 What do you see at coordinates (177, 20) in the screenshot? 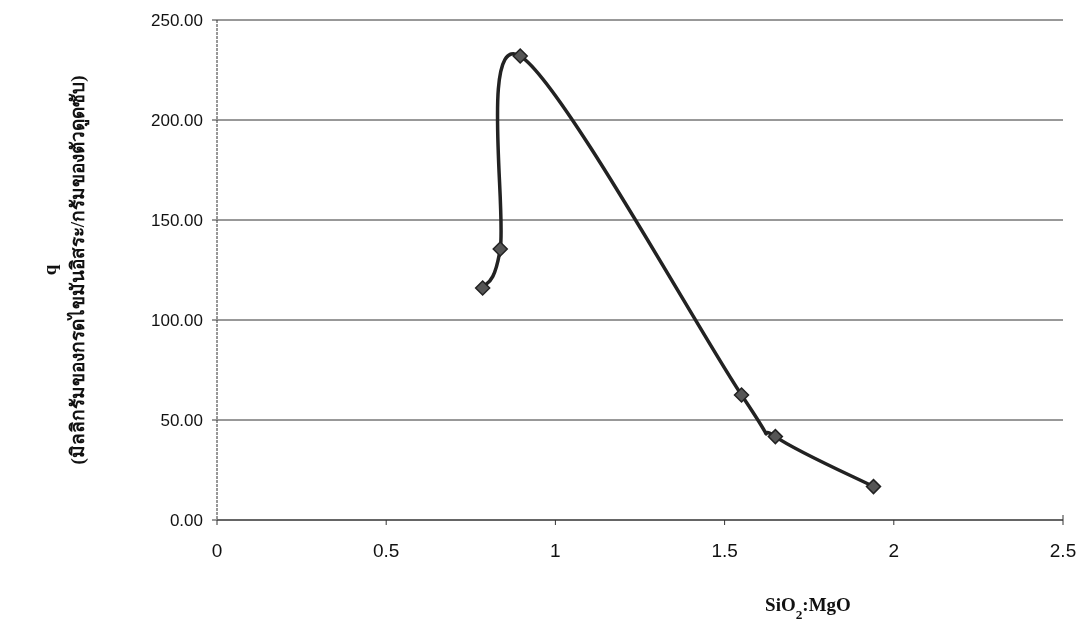
I see `y-tick-label: 250.00` at bounding box center [177, 20].